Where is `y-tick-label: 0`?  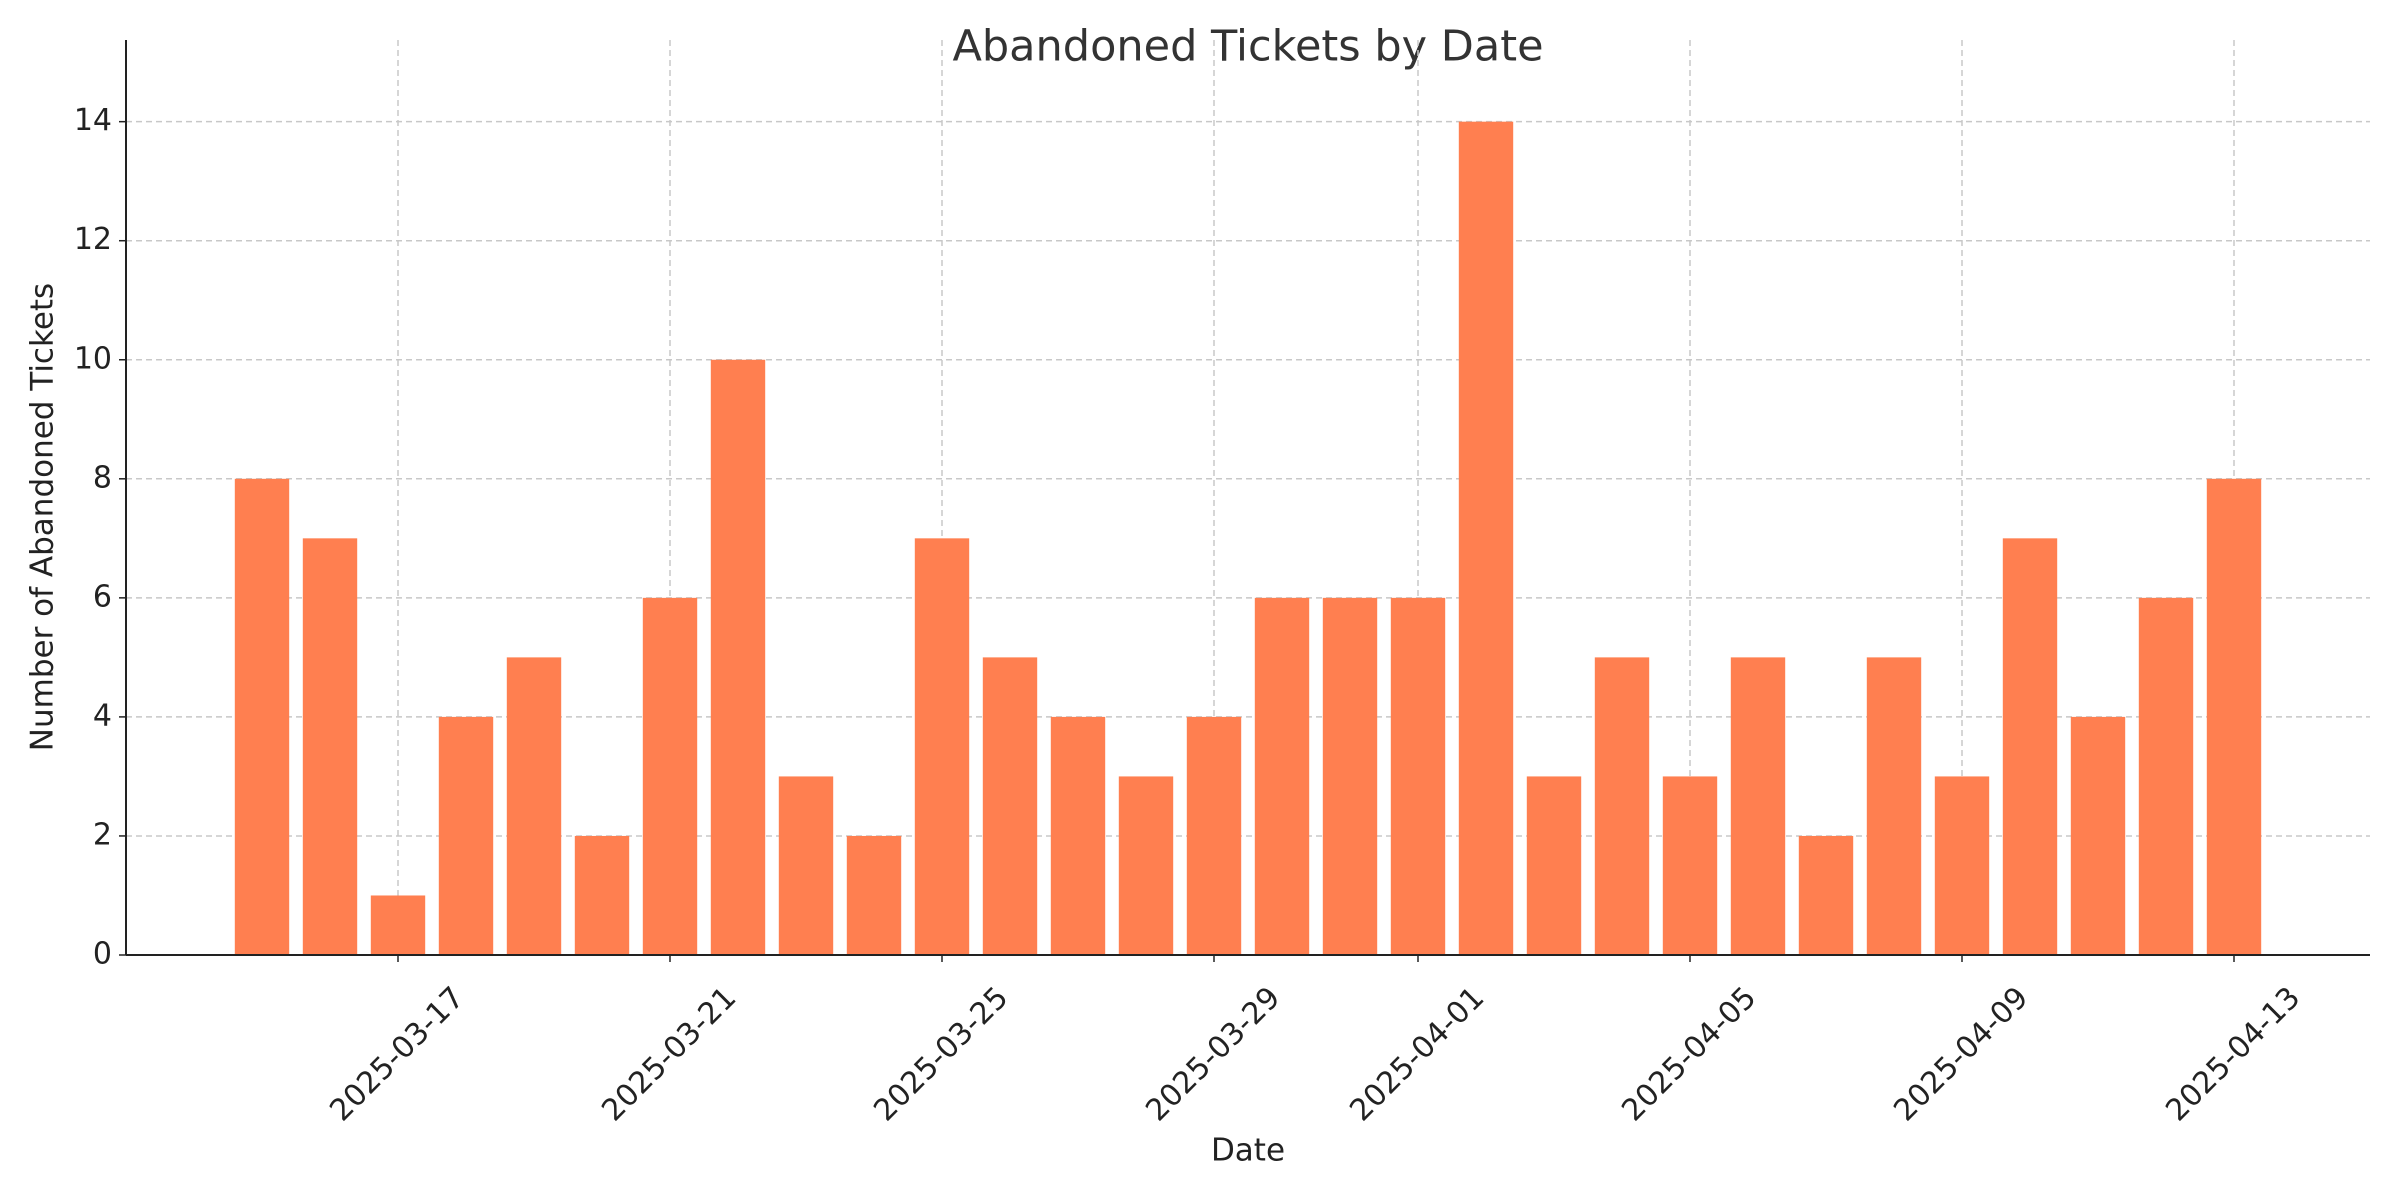 y-tick-label: 0 is located at coordinates (102, 954).